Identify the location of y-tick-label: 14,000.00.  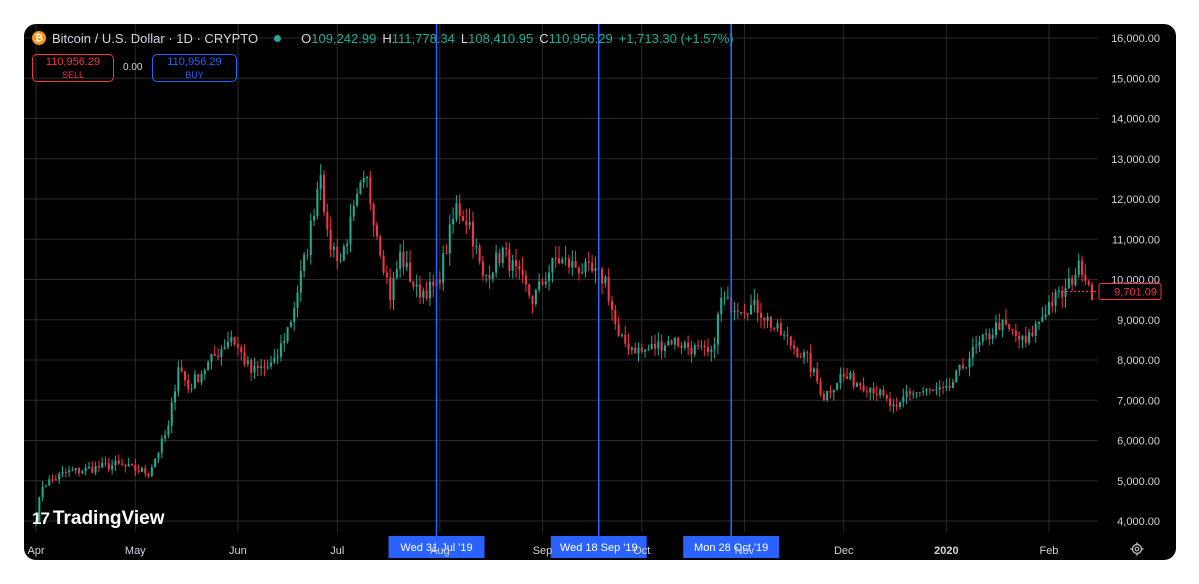
(1135, 120).